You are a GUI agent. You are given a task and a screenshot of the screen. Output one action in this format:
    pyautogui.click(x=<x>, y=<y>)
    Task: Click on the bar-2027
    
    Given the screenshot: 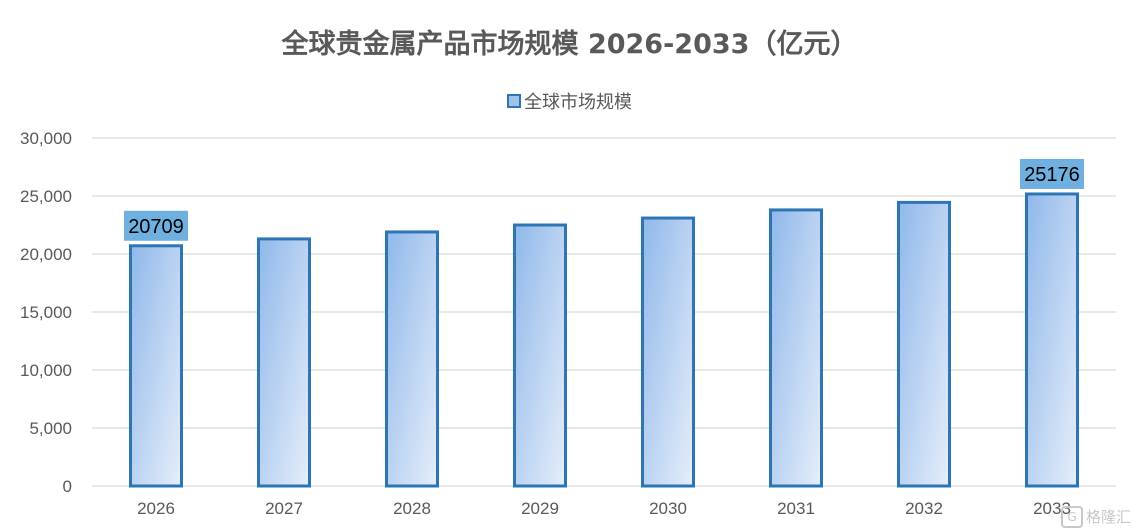 What is the action you would take?
    pyautogui.click(x=284, y=362)
    